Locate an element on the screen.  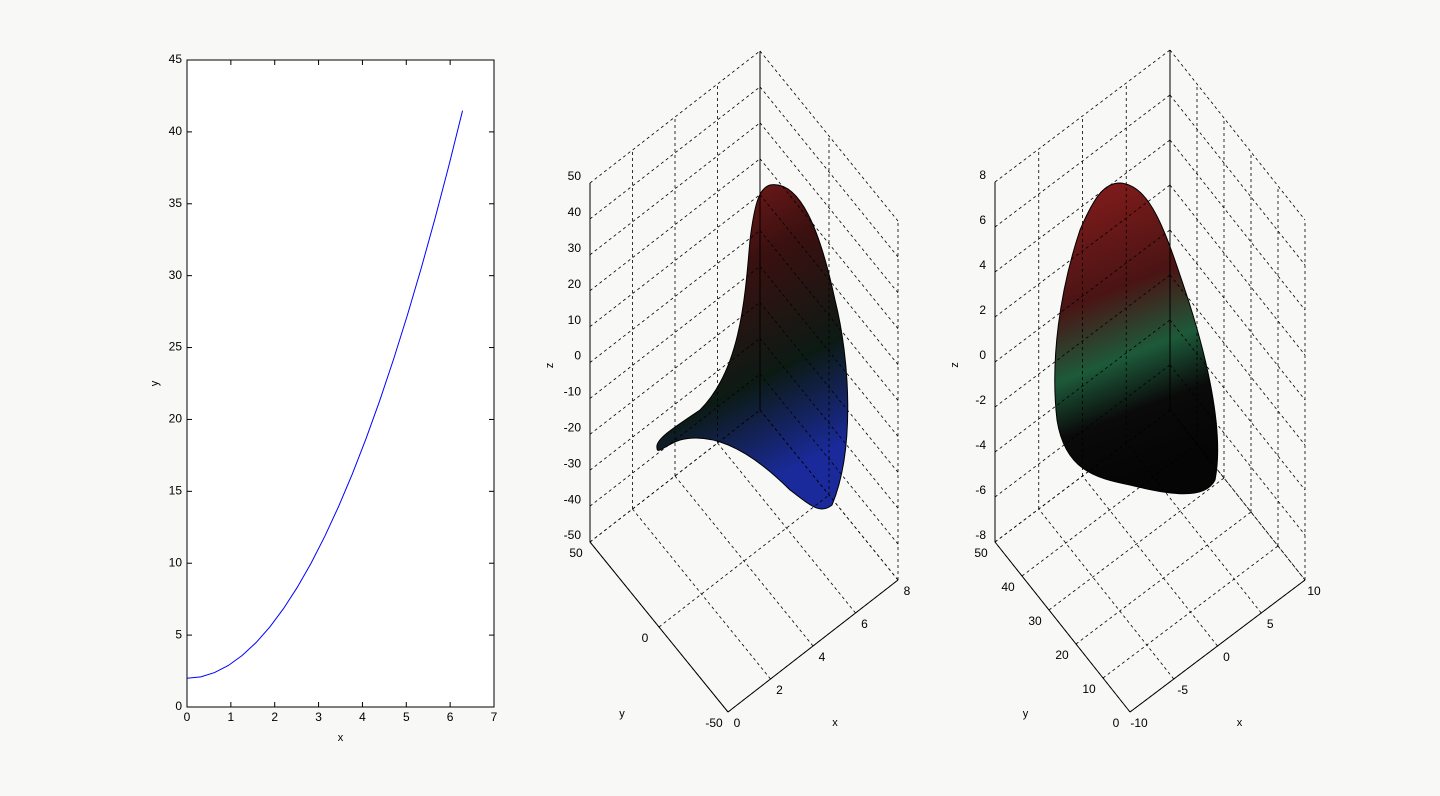
z-tick-label: 50 is located at coordinates (575, 176).